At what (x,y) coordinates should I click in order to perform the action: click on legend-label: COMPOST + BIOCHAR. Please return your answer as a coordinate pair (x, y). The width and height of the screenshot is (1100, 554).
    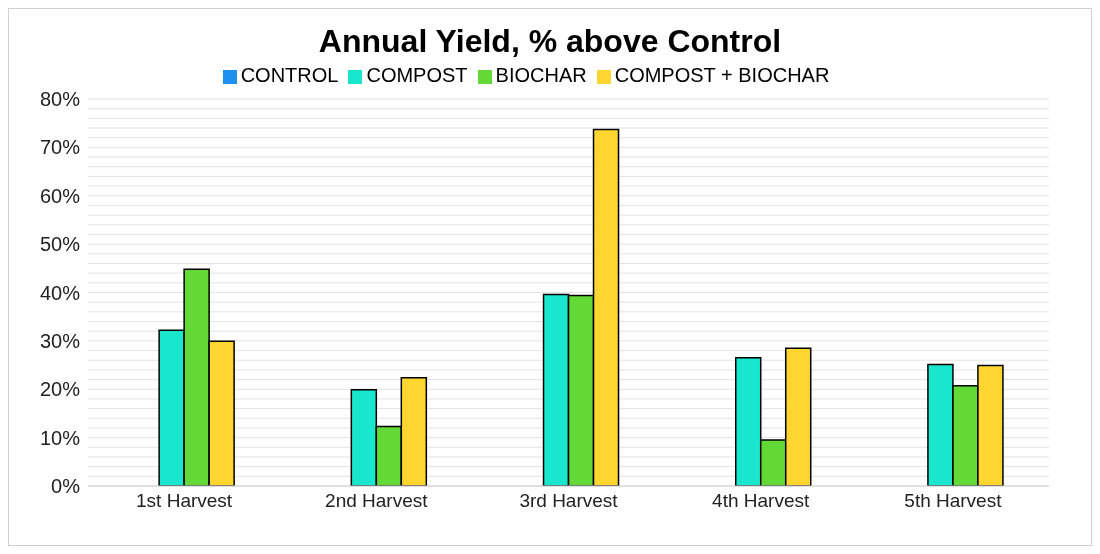
    Looking at the image, I should click on (722, 75).